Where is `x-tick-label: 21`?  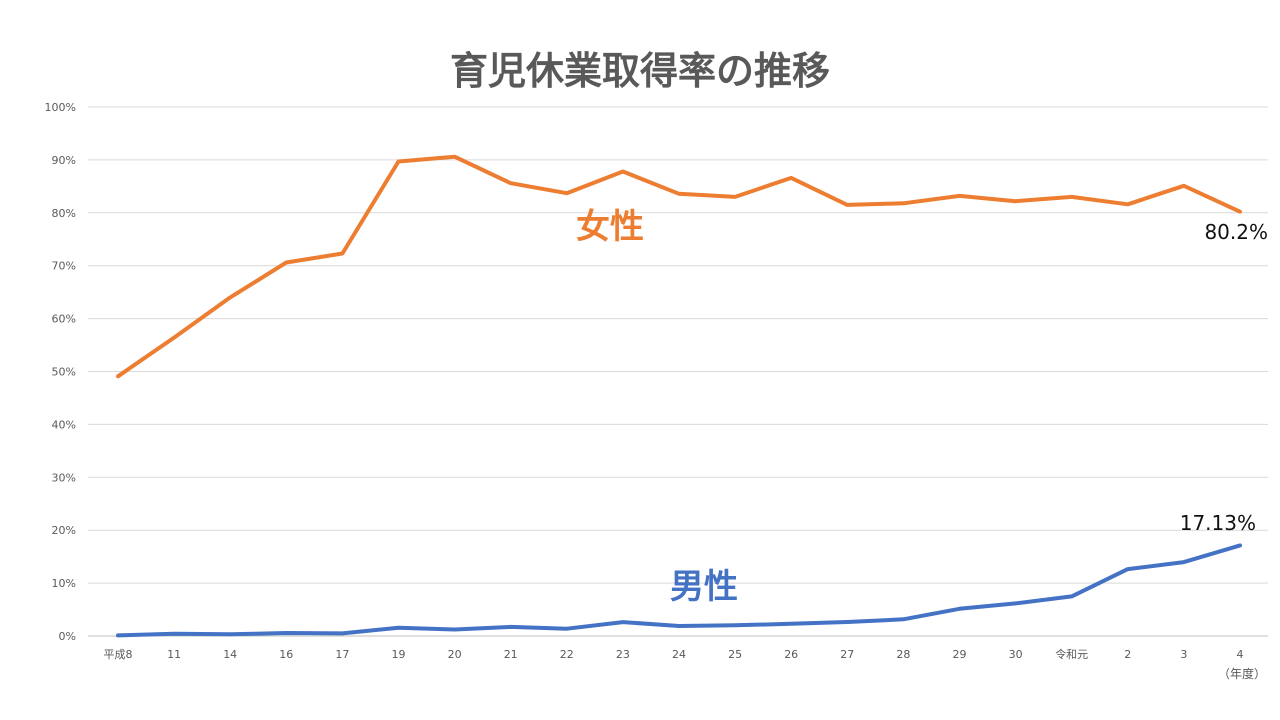 x-tick-label: 21 is located at coordinates (511, 654).